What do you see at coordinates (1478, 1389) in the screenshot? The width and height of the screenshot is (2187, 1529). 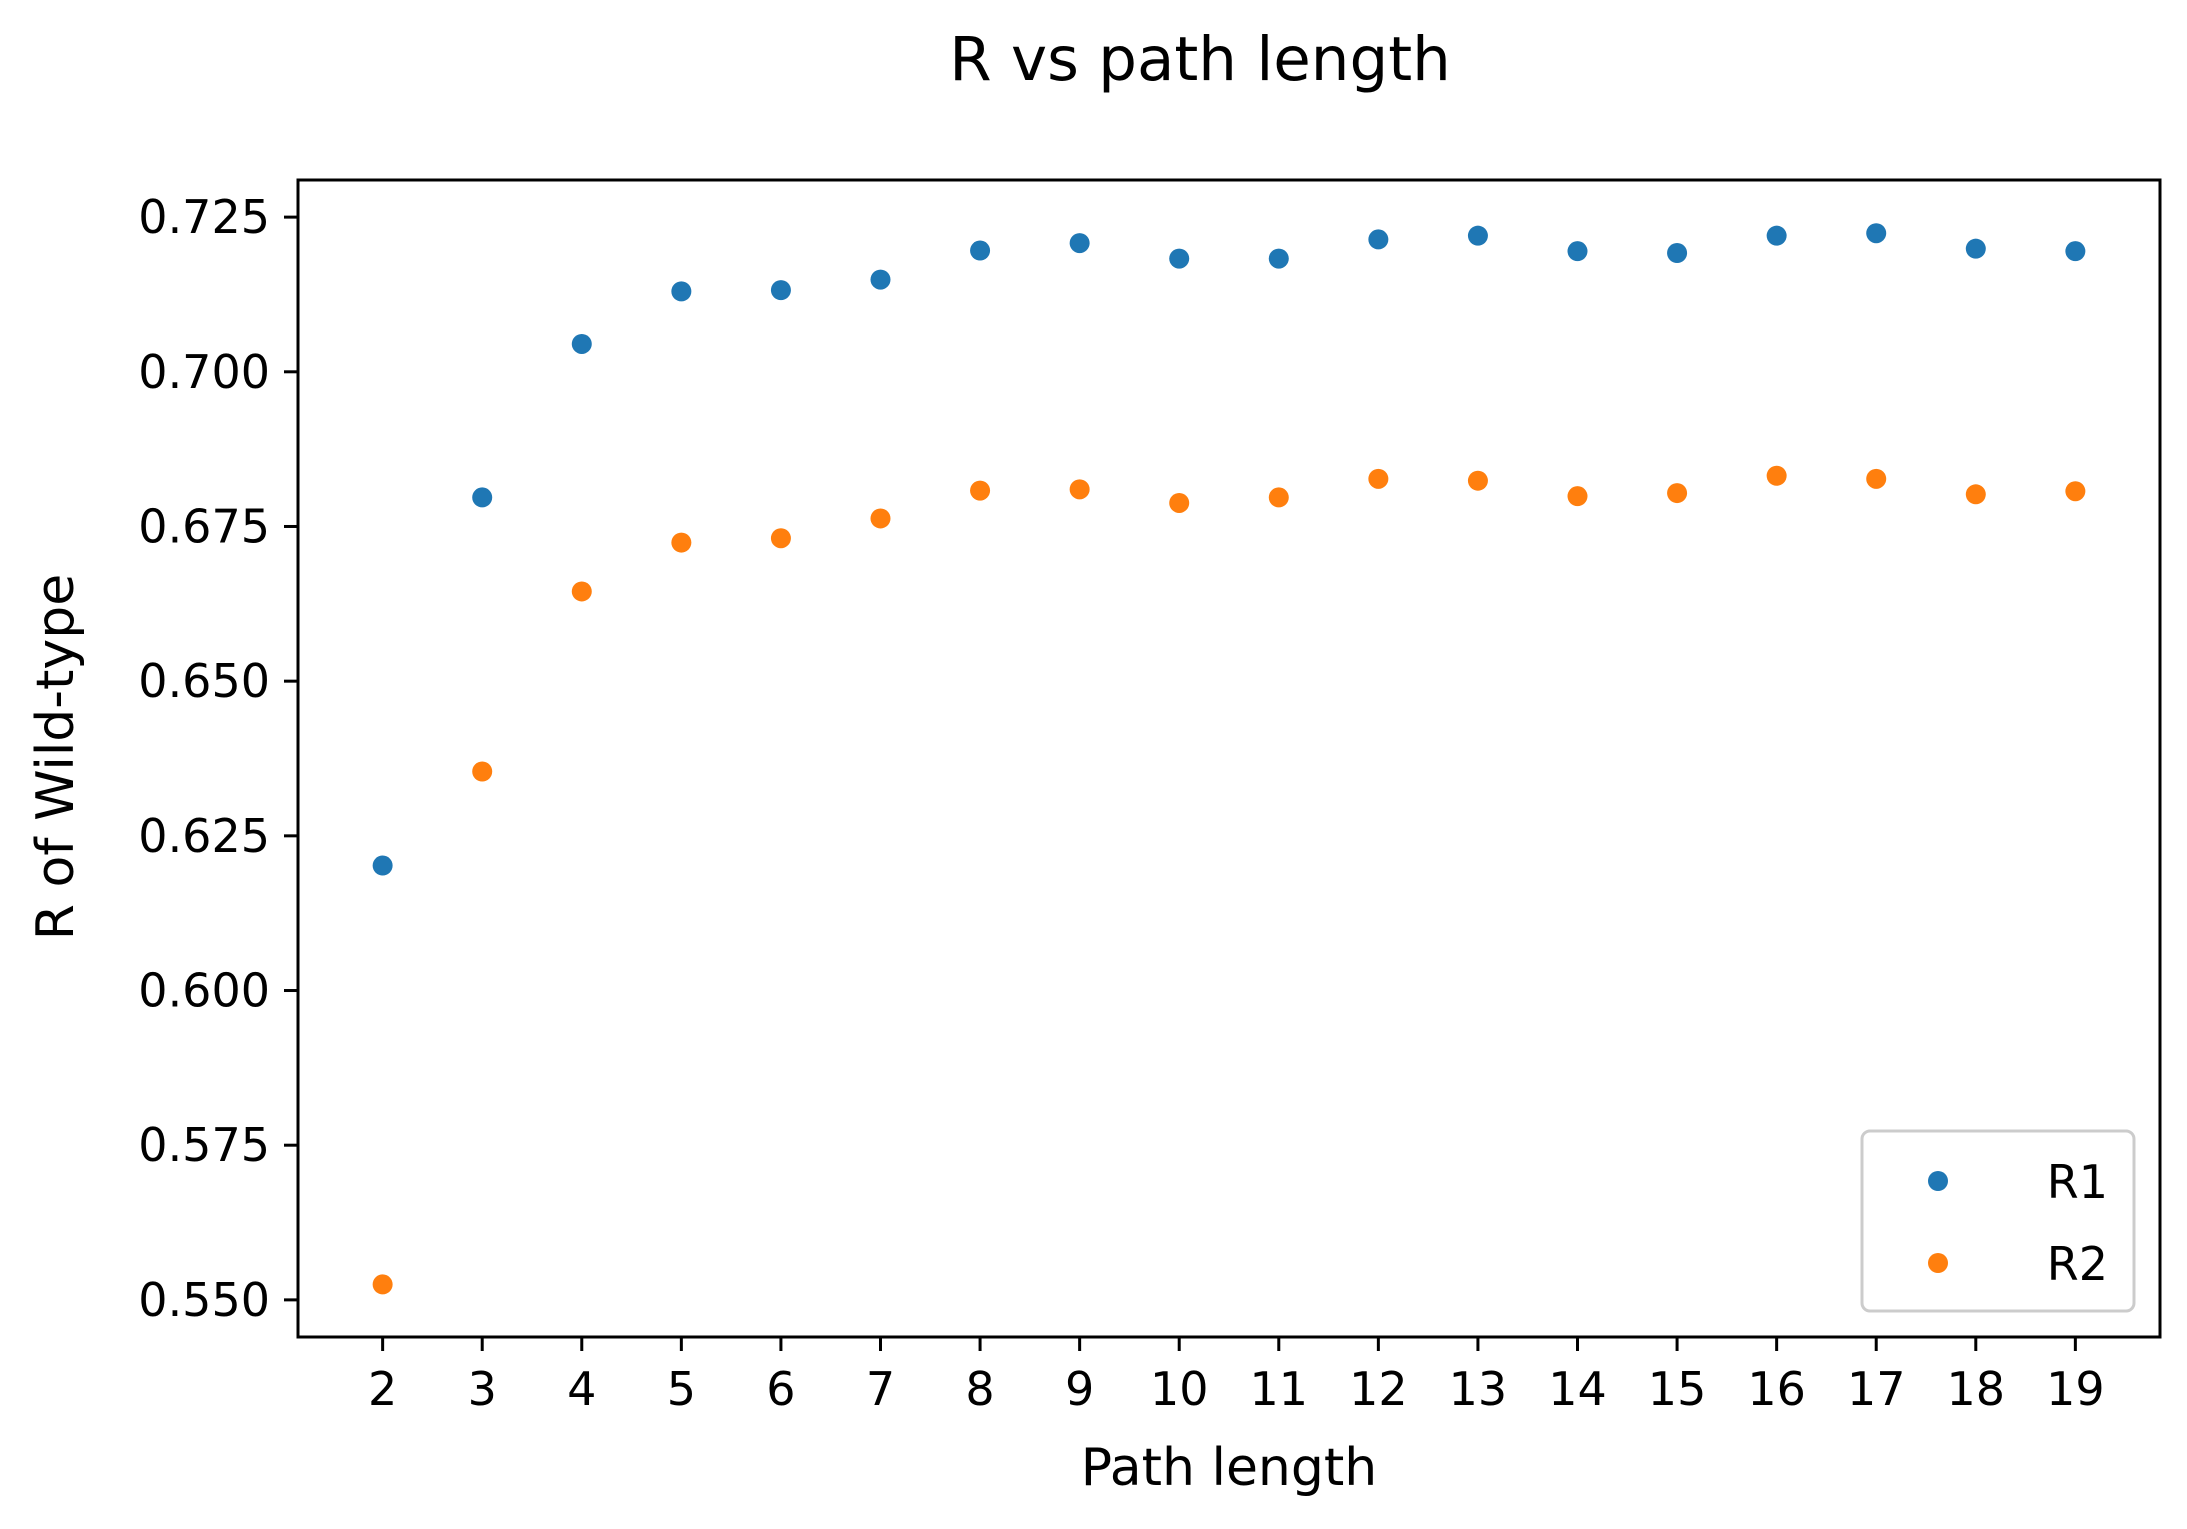 I see `x-tick-label: 13` at bounding box center [1478, 1389].